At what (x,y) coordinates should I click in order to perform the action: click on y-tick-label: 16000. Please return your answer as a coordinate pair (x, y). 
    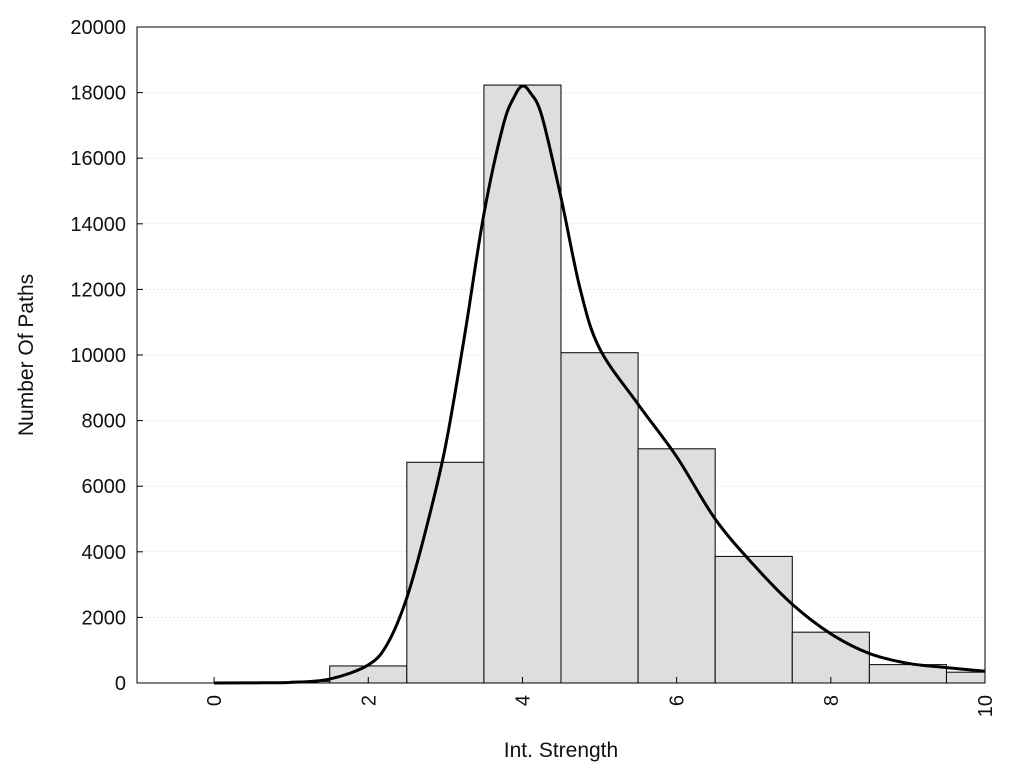
    Looking at the image, I should click on (98, 159).